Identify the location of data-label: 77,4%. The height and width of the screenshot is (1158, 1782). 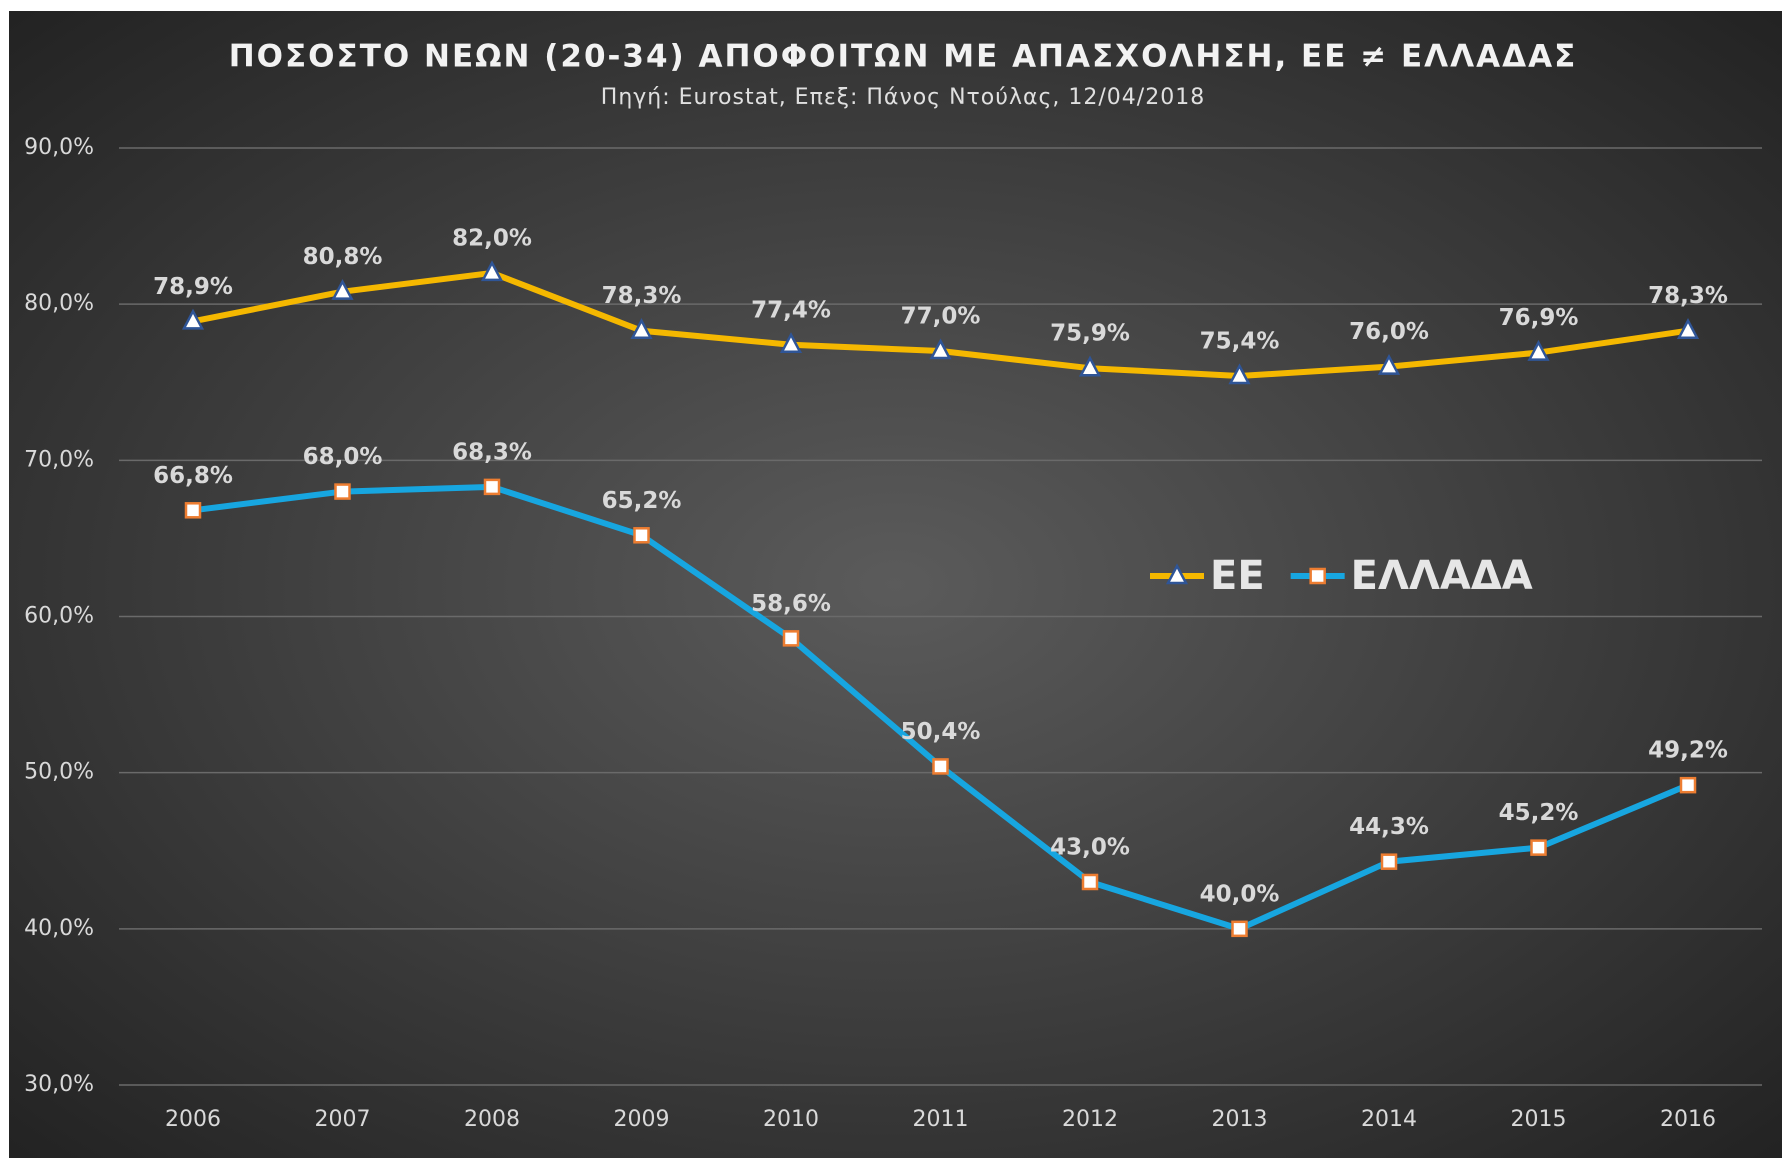
(791, 310).